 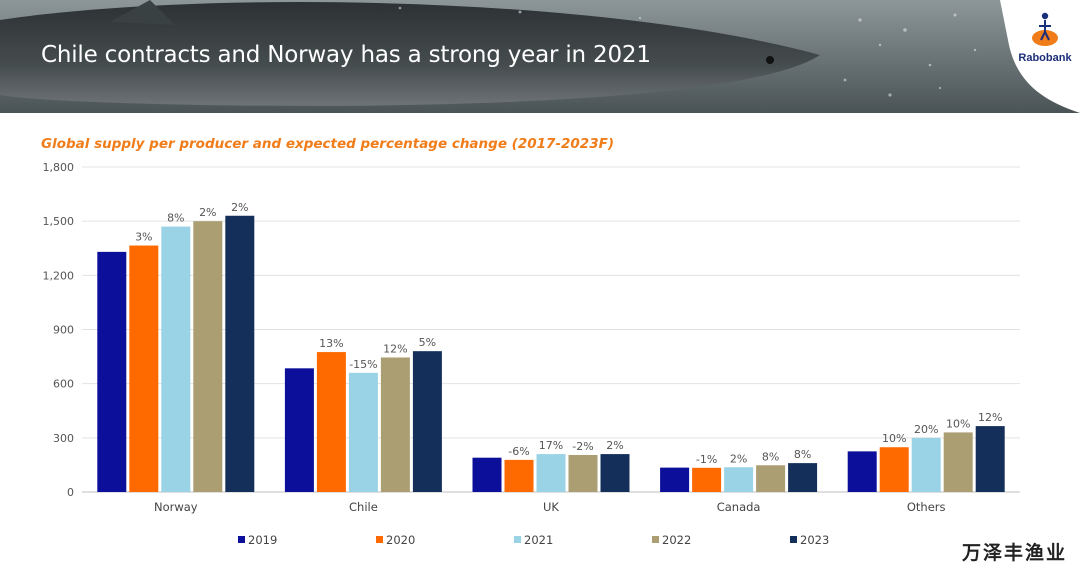 What do you see at coordinates (676, 540) in the screenshot?
I see `legend-label-2022: 2022` at bounding box center [676, 540].